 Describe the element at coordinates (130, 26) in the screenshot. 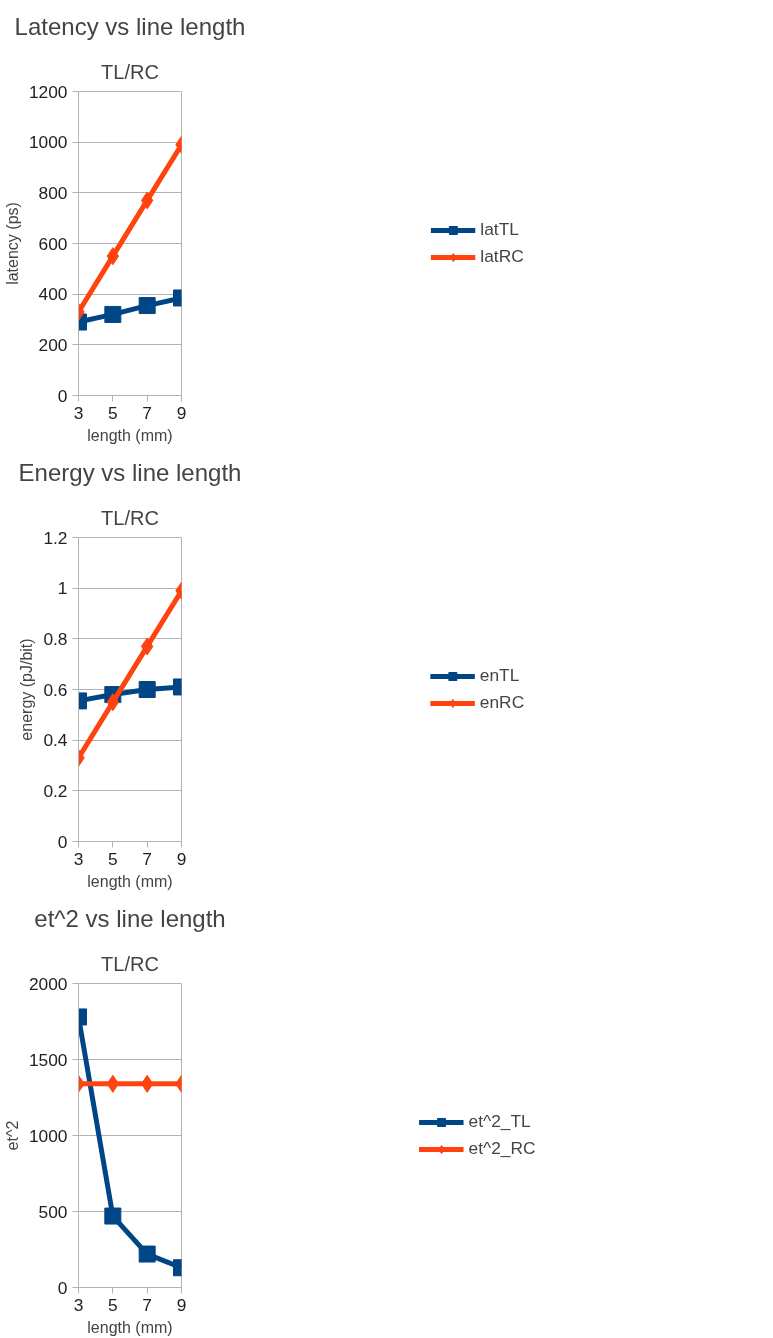

I see `chart-title: Latency vs line length` at that location.